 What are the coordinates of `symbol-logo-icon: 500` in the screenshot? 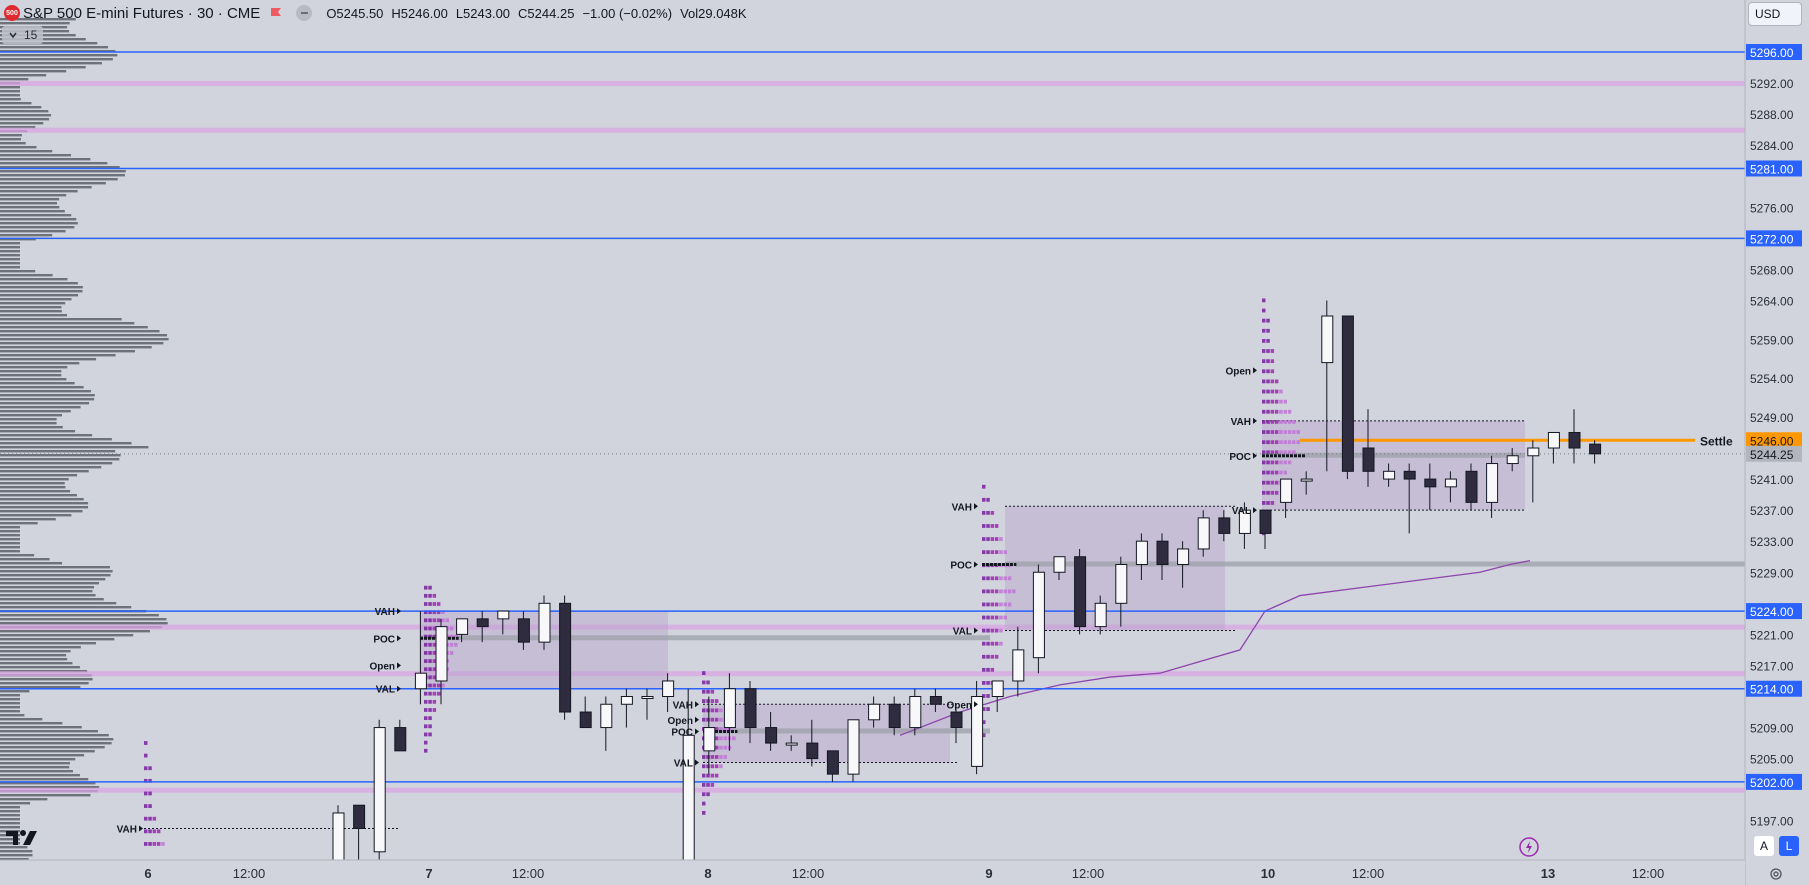 It's located at (12, 13).